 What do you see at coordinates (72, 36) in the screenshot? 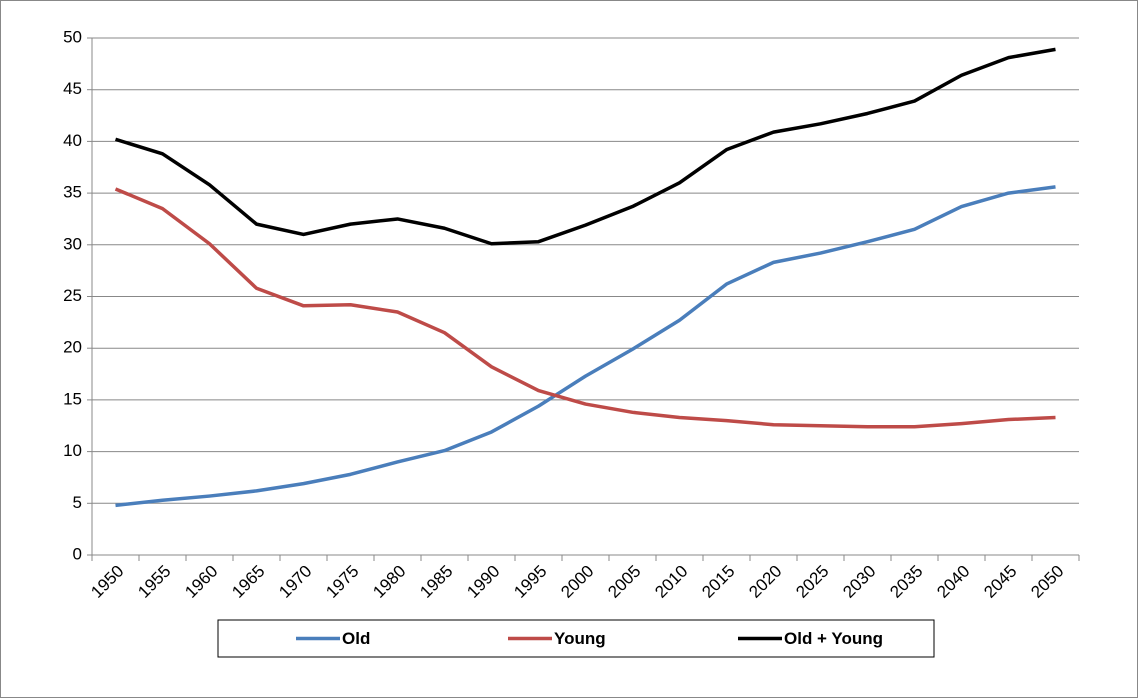
I see `y-tick-label: 50` at bounding box center [72, 36].